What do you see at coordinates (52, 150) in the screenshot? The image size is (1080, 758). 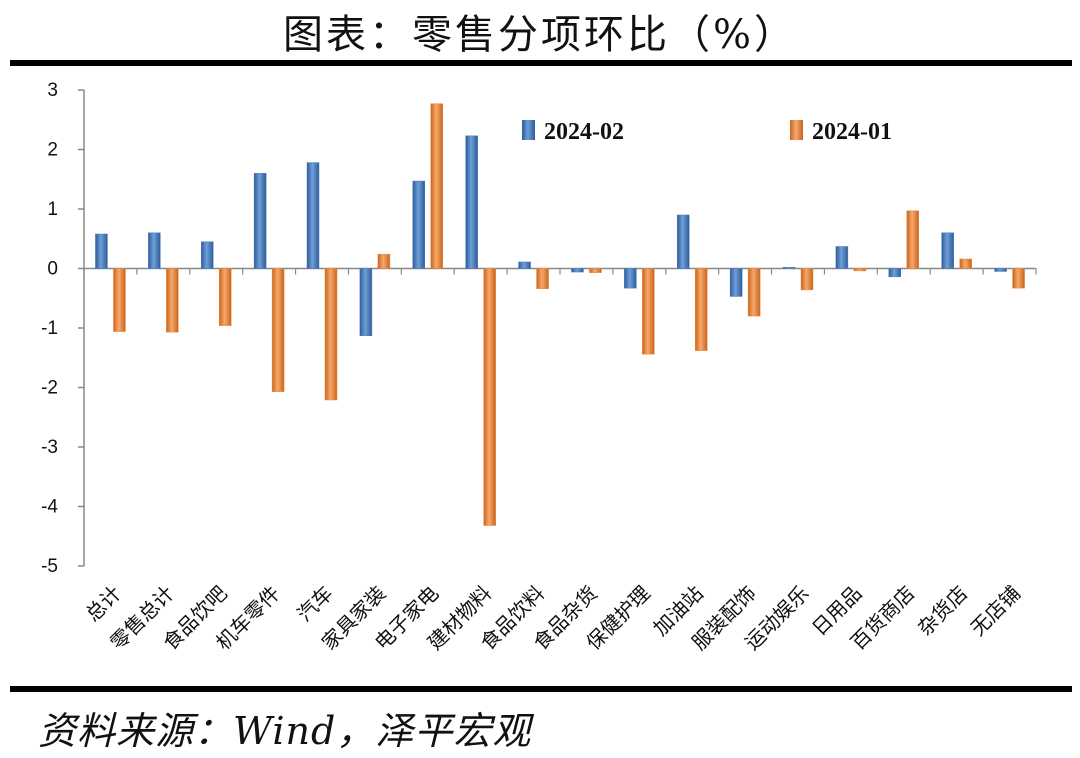 I see `y-tick-label: 2` at bounding box center [52, 150].